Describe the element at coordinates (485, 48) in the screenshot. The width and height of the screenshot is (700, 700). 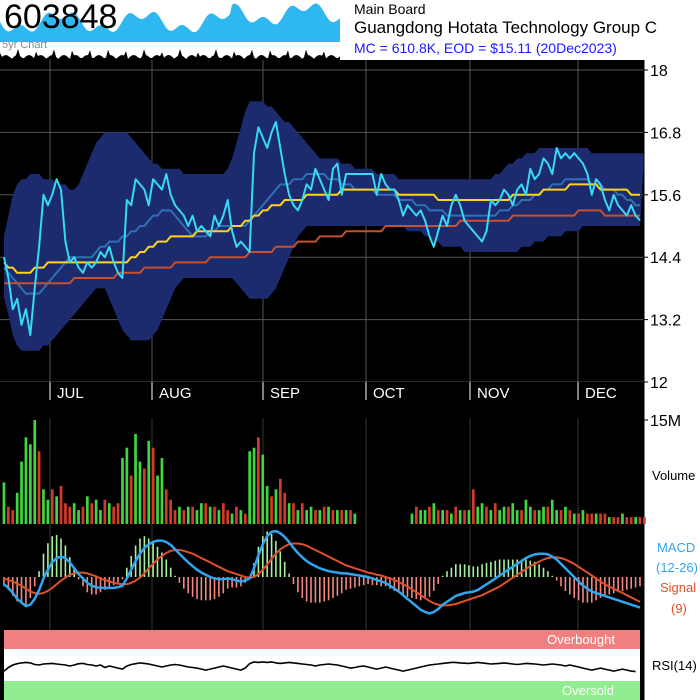
I see `market-cap-line: MC = 610.8K, EOD = $15.11 (20Dec2023)` at that location.